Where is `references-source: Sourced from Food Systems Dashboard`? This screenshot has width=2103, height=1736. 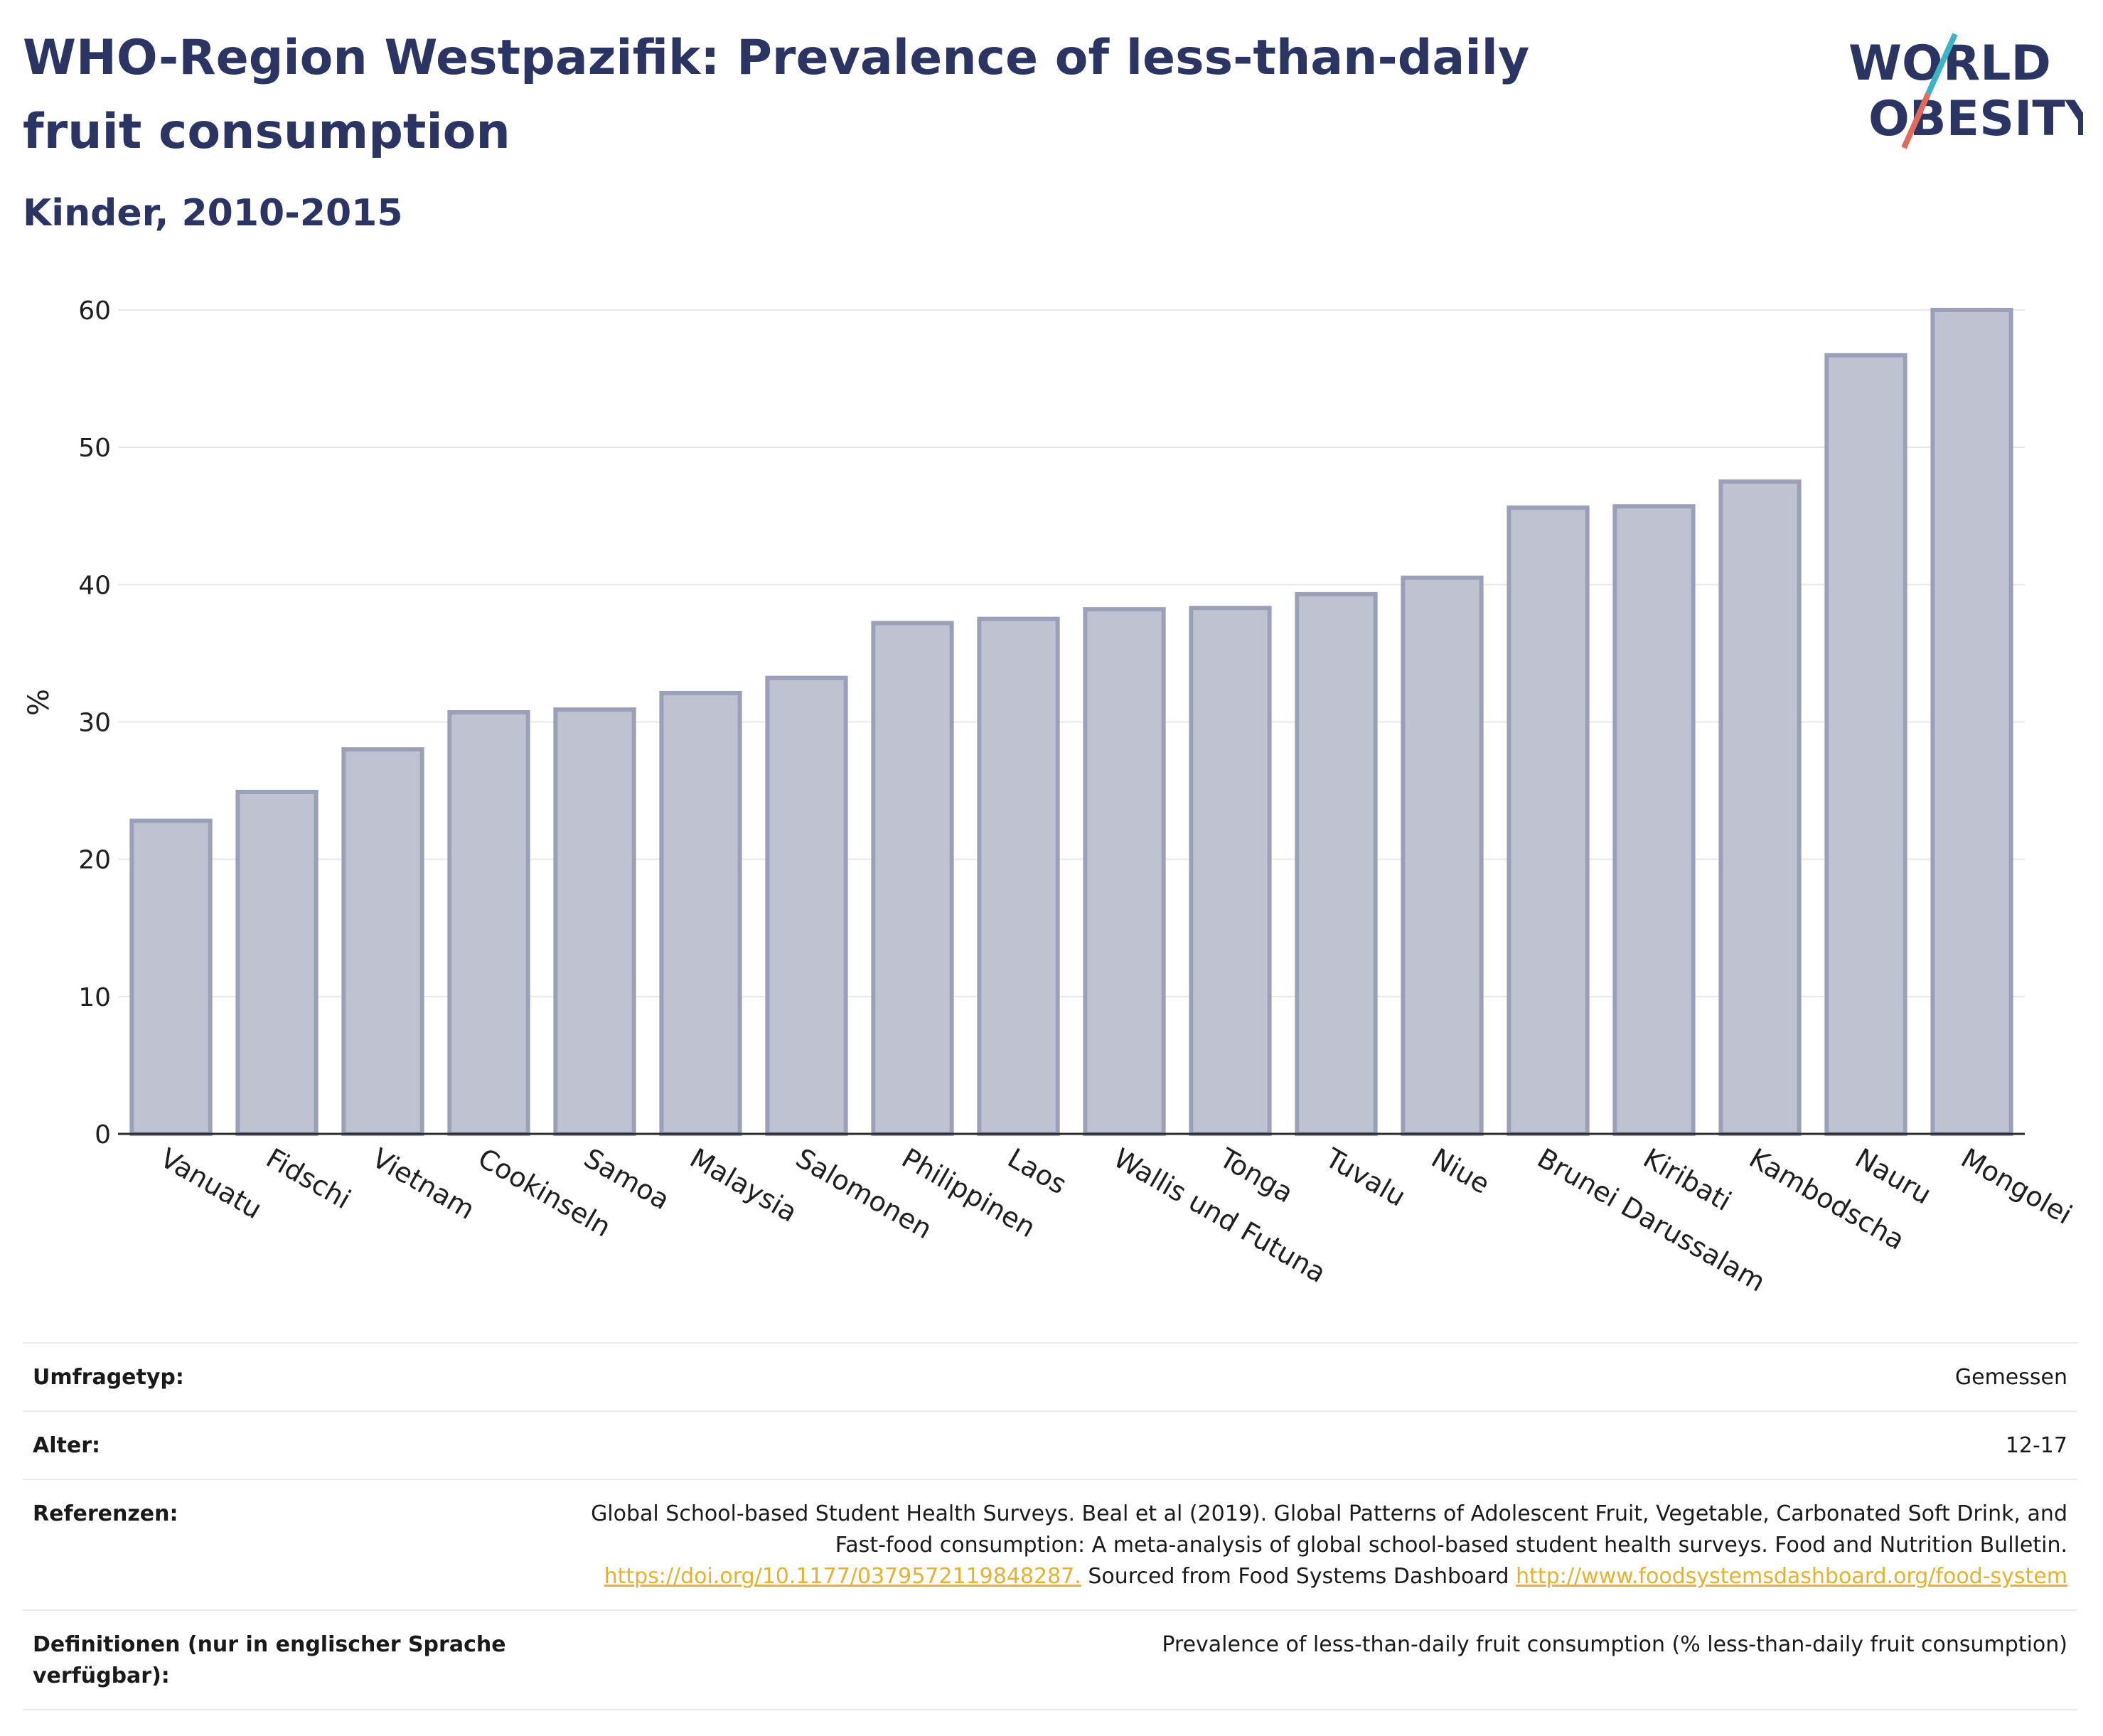
references-source: Sourced from Food Systems Dashboard is located at coordinates (1298, 1576).